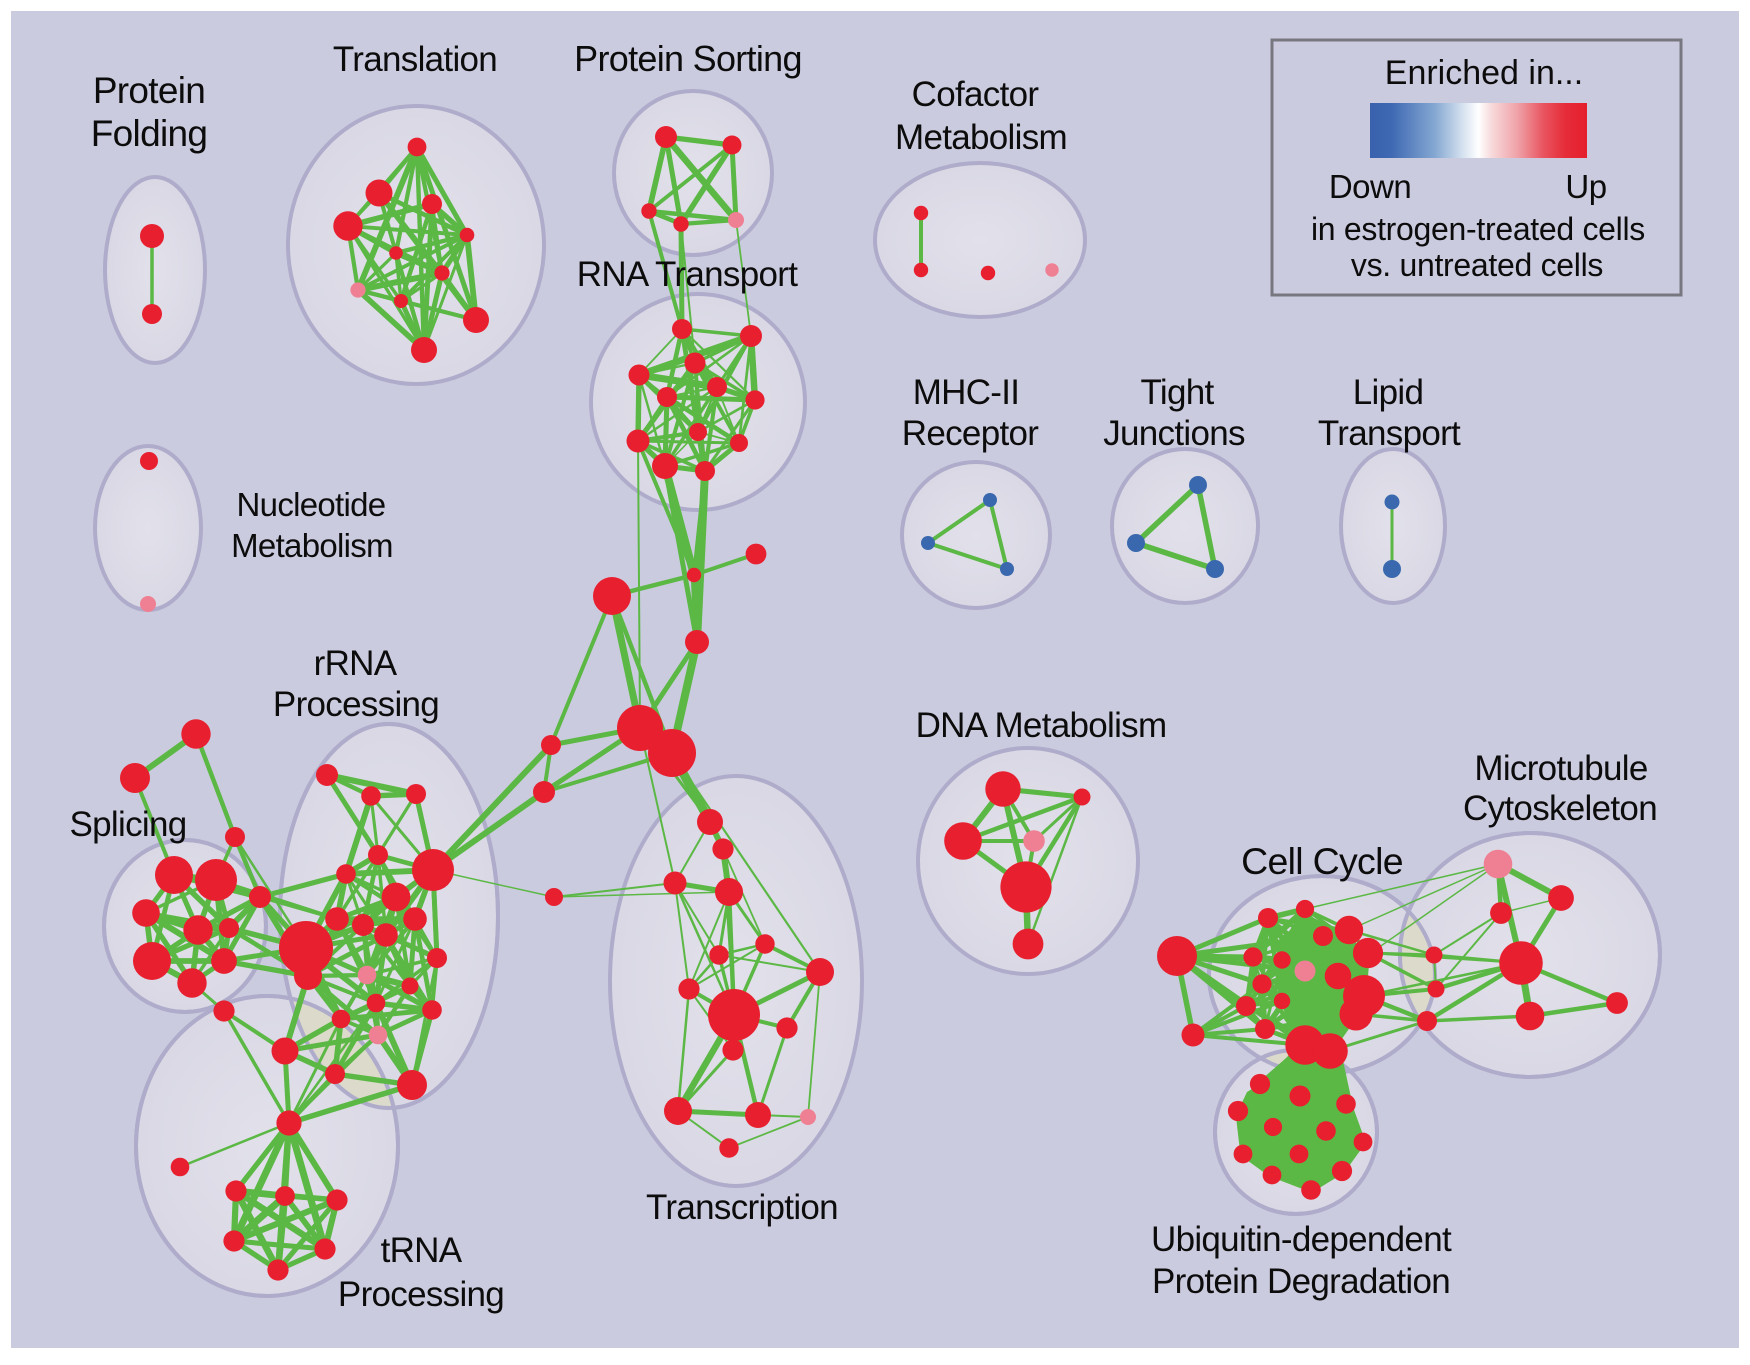 This screenshot has height=1365, width=1750. Describe the element at coordinates (1041, 725) in the screenshot. I see `svg-text: DNA Metabolism` at that location.